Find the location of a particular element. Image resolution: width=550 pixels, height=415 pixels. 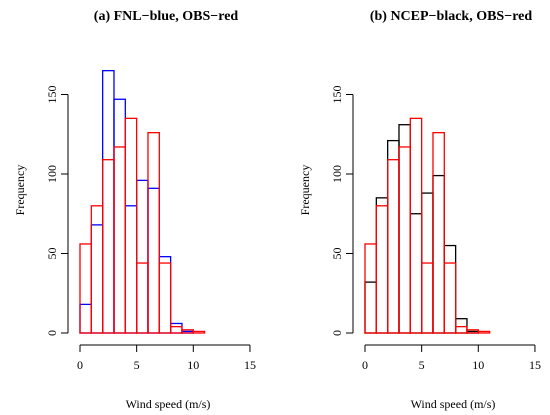

chart-title: (a) FNL−blue, OBS−red is located at coordinates (166, 16).